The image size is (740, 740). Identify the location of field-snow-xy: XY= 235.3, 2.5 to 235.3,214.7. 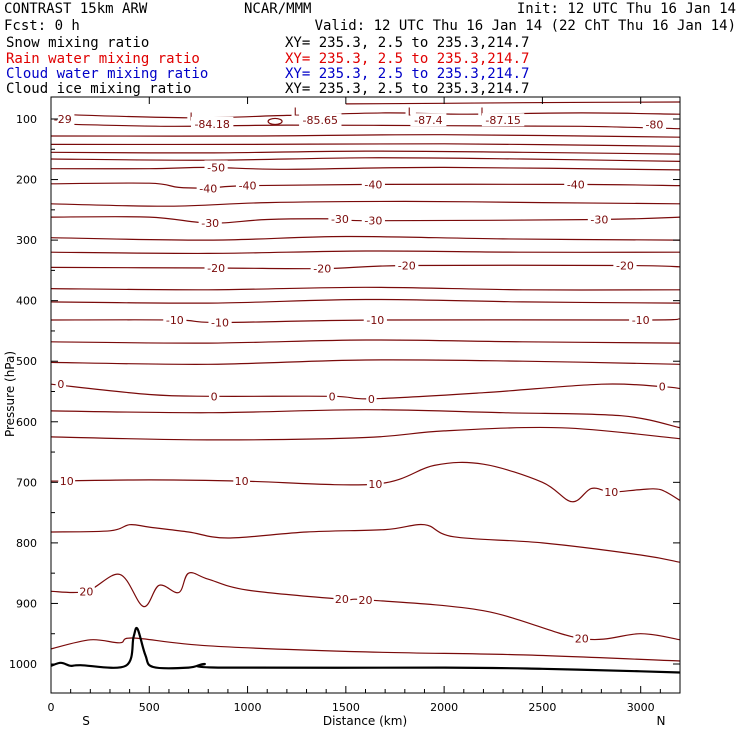
(407, 43).